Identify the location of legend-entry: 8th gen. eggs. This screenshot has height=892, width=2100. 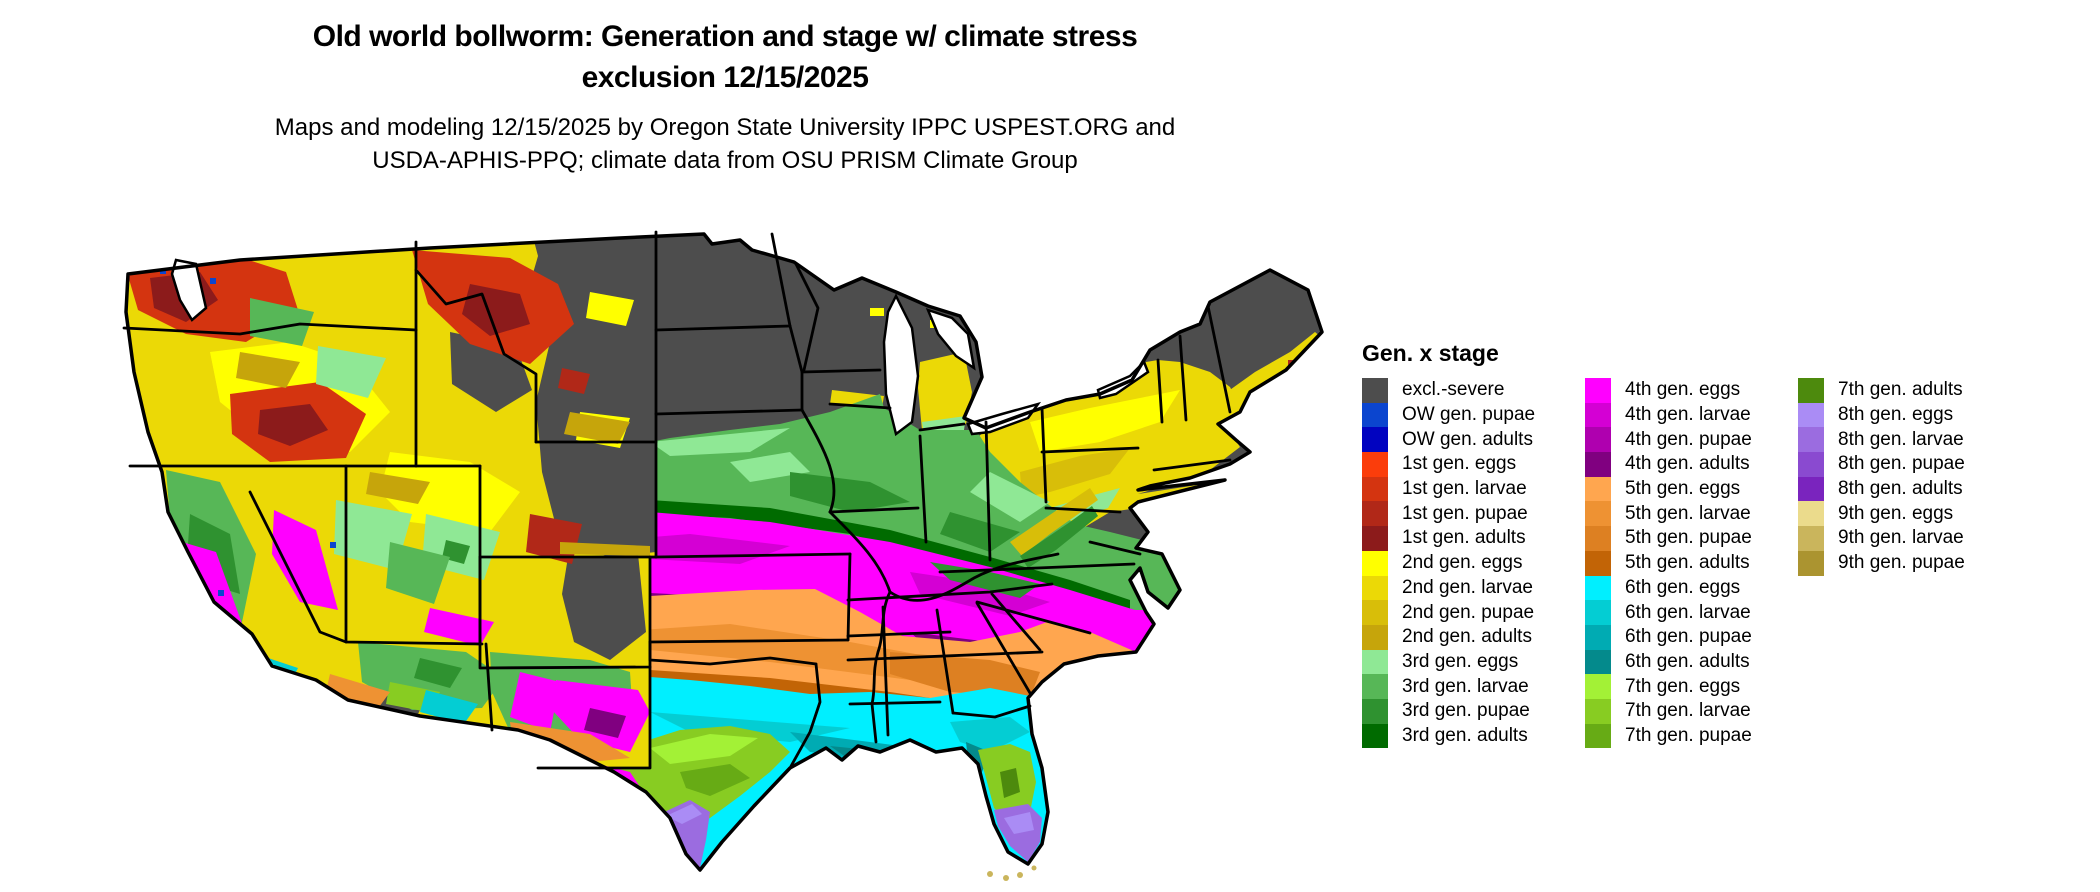
(1918, 415).